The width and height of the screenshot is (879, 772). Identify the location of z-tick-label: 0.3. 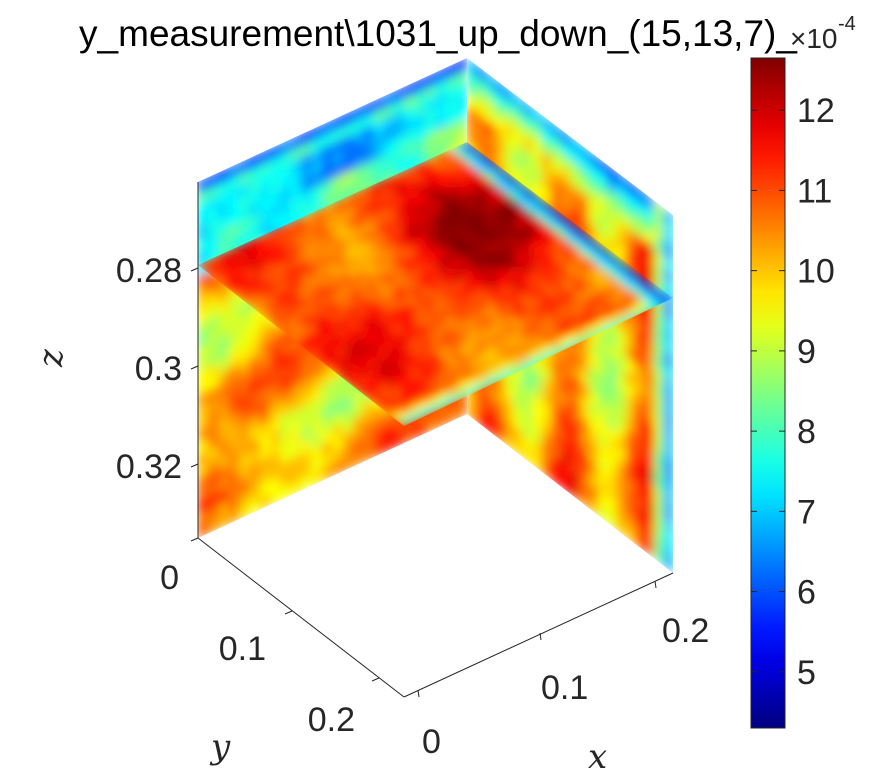
(158, 369).